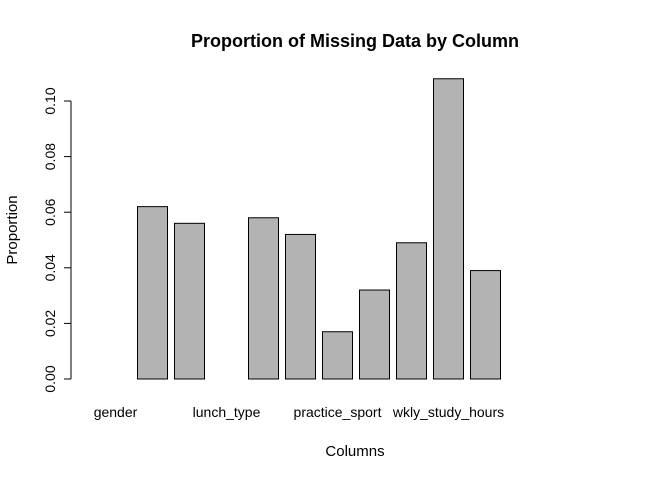 This screenshot has height=480, width=672. What do you see at coordinates (50, 211) in the screenshot?
I see `y-tick-label: 0.06` at bounding box center [50, 211].